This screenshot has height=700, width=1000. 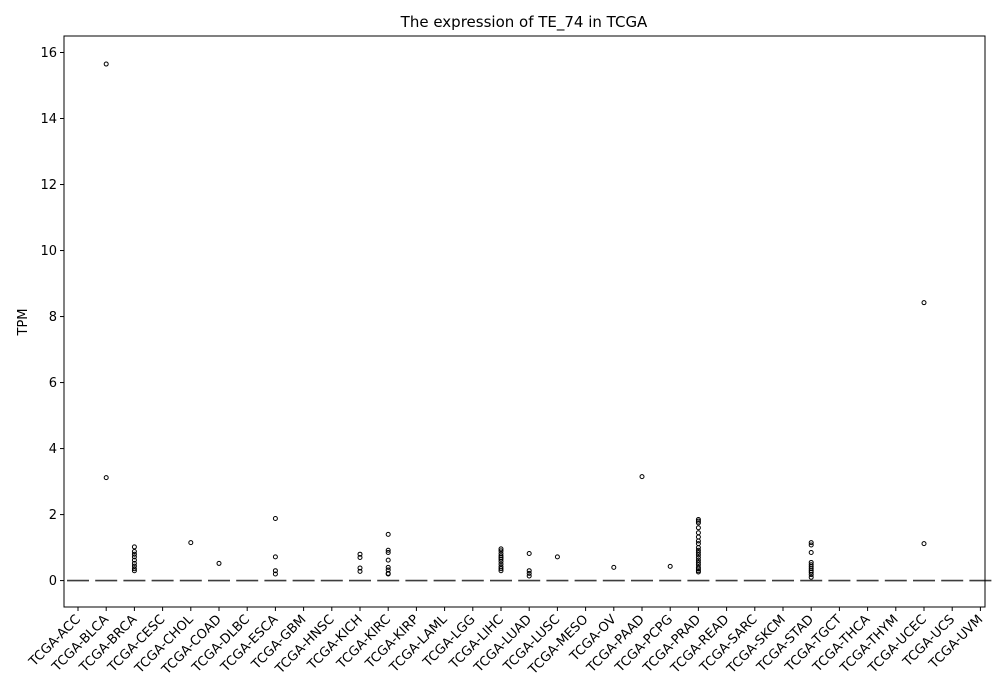 I want to click on y-tick-label: 8, so click(x=53, y=317).